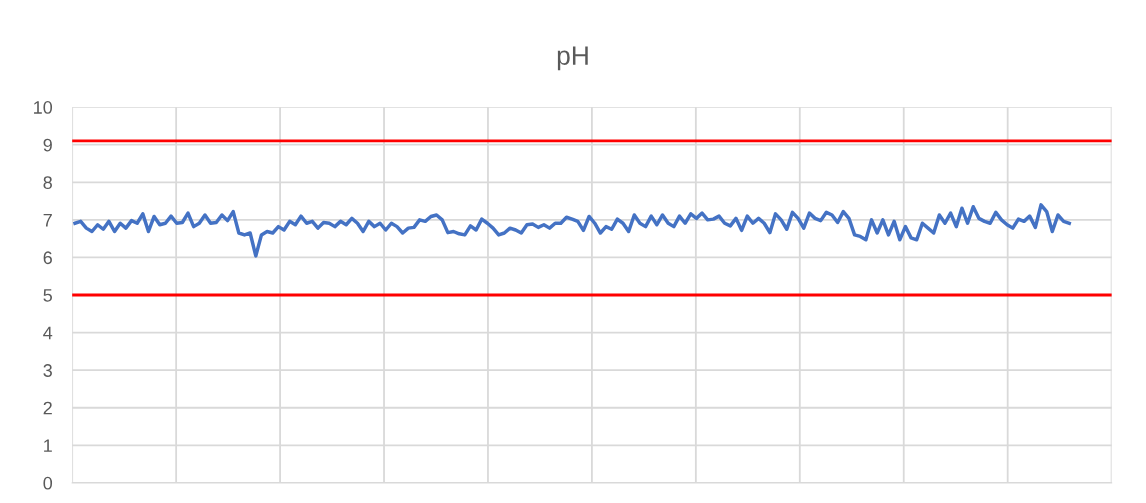 The height and width of the screenshot is (503, 1146). Describe the element at coordinates (47, 370) in the screenshot. I see `y-tick-label: 3` at that location.